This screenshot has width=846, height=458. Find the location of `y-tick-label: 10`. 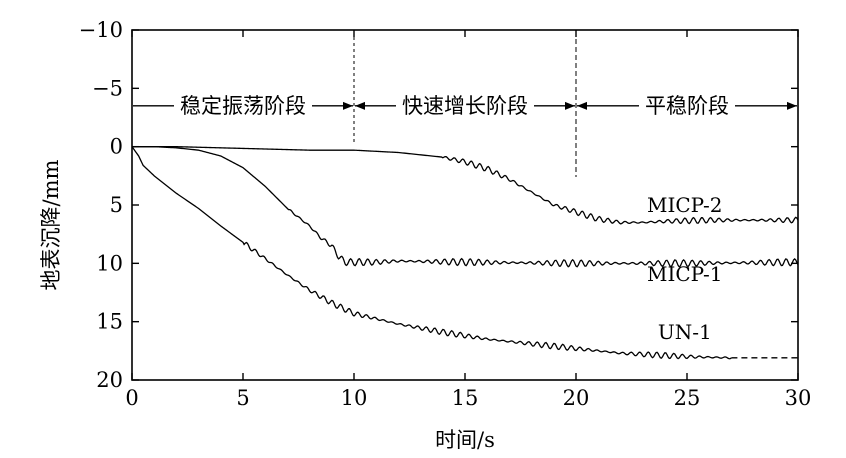

y-tick-label: 10 is located at coordinates (109, 263).